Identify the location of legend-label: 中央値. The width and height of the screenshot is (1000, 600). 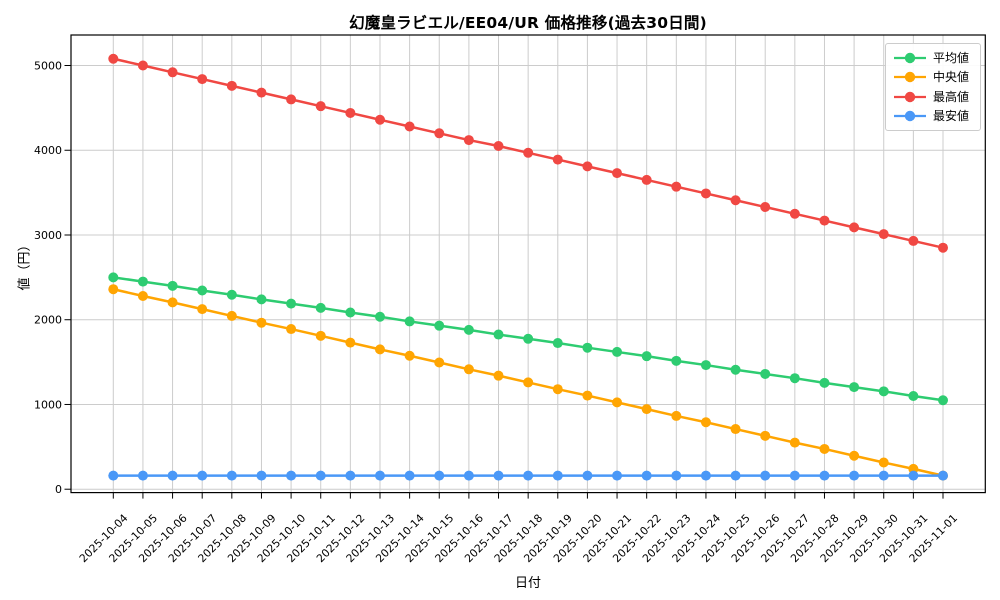
(951, 77).